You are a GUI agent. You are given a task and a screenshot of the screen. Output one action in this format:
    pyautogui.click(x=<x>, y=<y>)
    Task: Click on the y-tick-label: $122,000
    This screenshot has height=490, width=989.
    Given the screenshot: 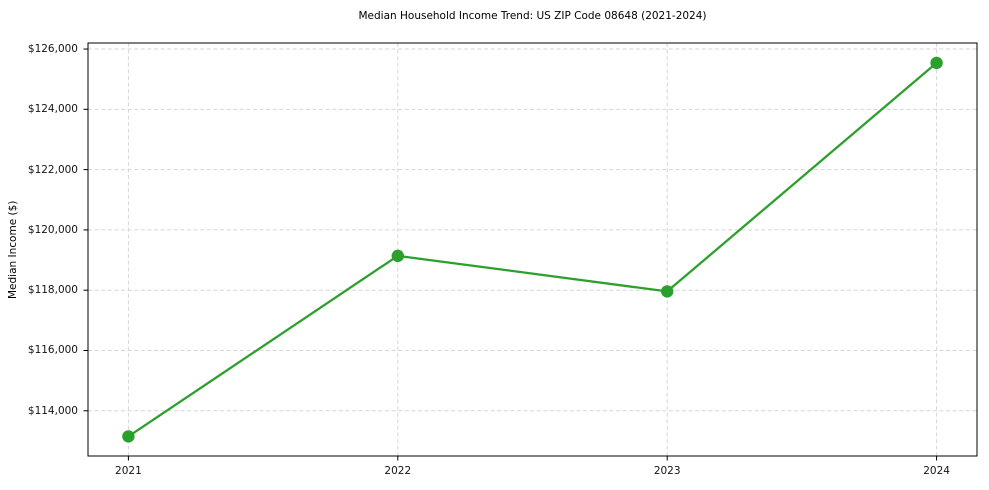 What is the action you would take?
    pyautogui.click(x=52, y=169)
    